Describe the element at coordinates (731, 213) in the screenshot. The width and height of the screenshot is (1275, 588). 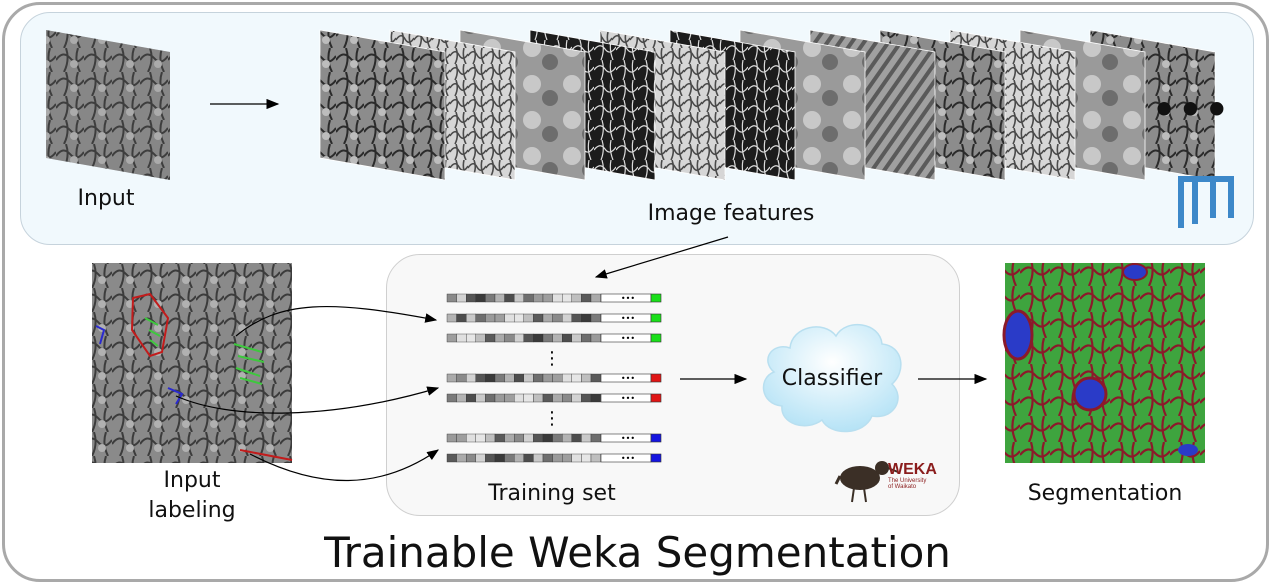
I see `image-features-label: Image features` at that location.